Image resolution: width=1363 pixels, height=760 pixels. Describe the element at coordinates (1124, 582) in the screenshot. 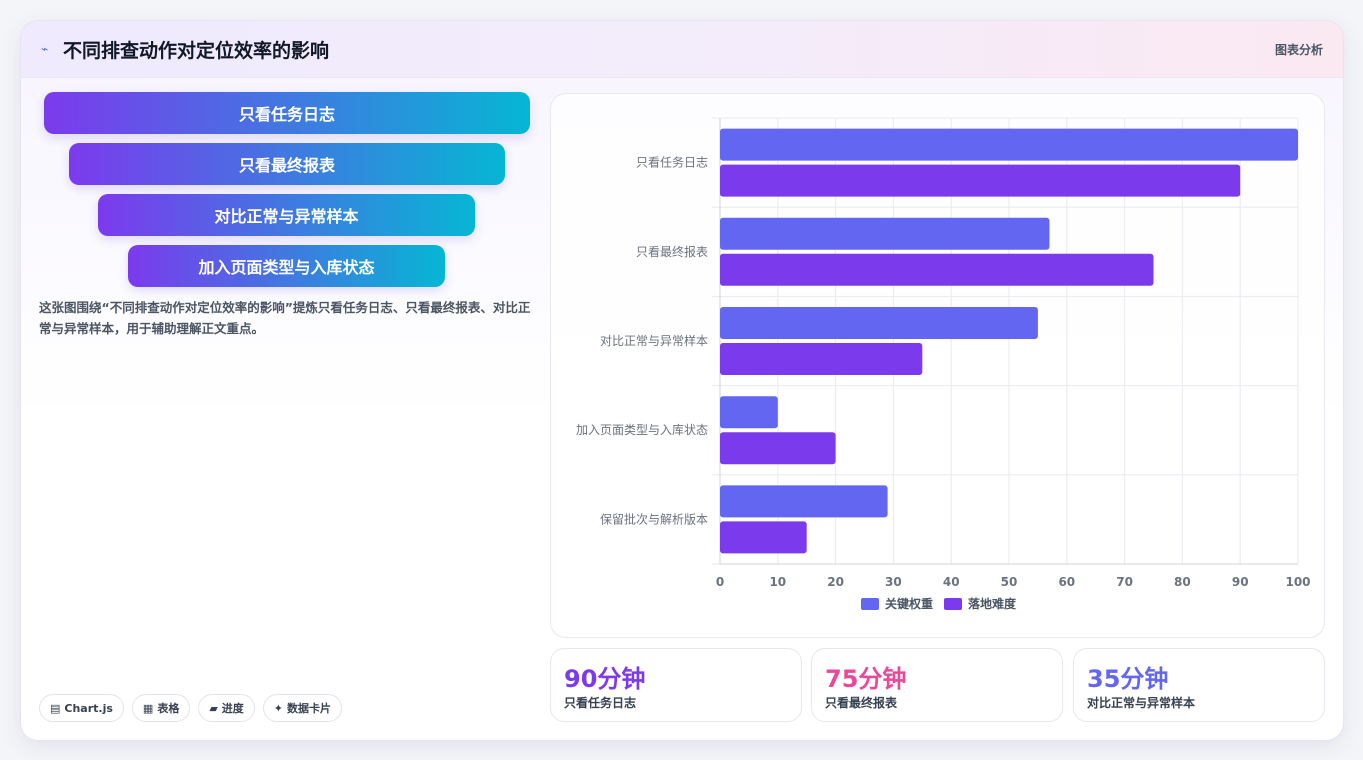

I see `x-tick-label: 70` at that location.